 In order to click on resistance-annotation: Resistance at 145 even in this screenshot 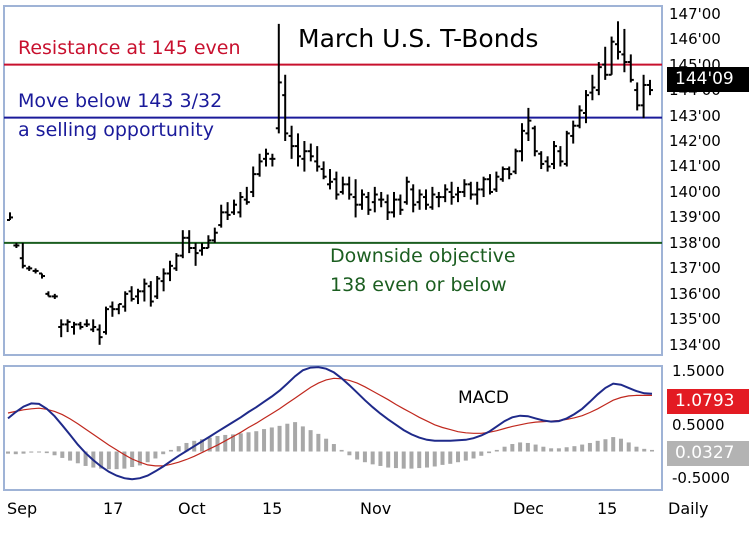, I will do `click(129, 48)`.